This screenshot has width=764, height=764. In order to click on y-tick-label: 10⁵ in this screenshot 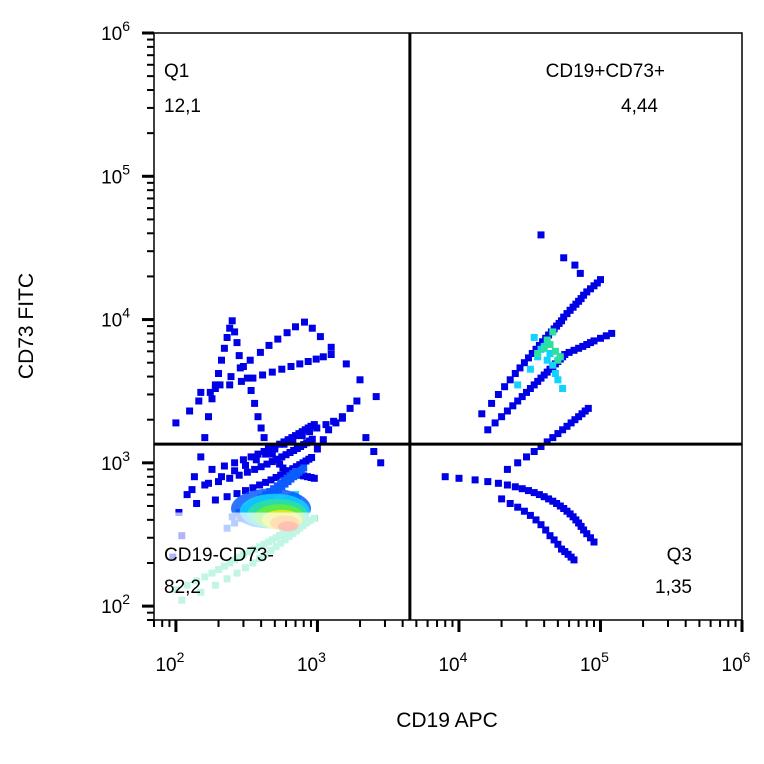, I will do `click(115, 174)`.